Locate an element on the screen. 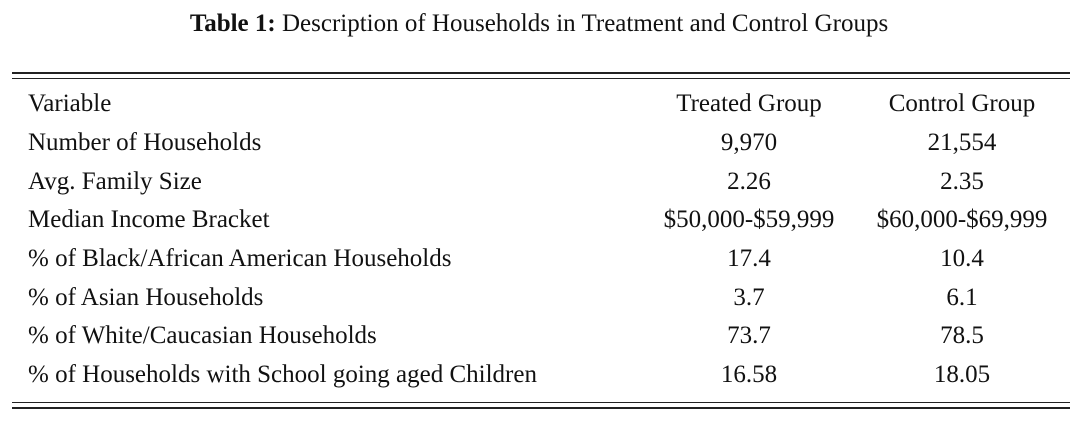  control-cell: $60,000-$69,999 is located at coordinates (962, 220).